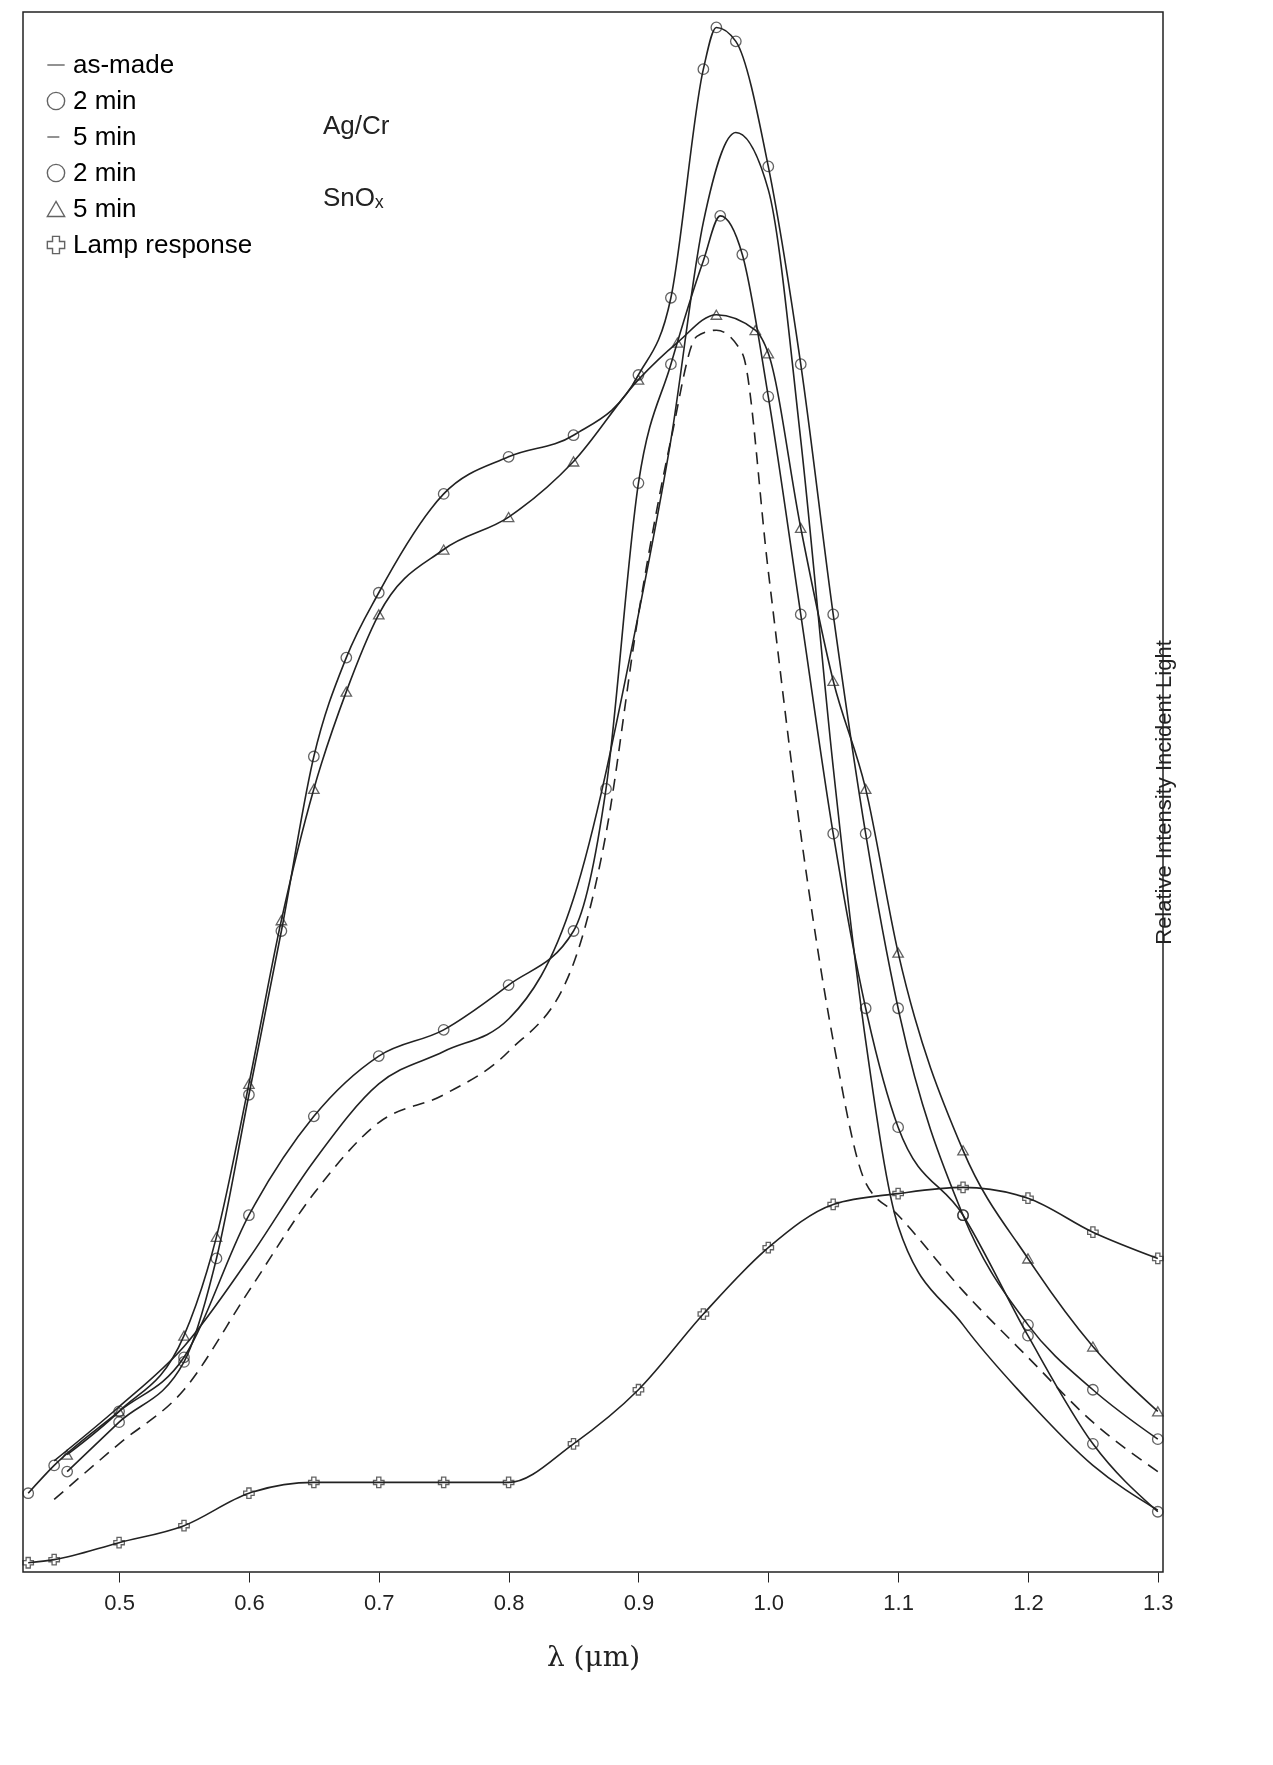 This screenshot has width=1273, height=1765. Describe the element at coordinates (1028, 1602) in the screenshot. I see `x-tick-label: 1.2` at that location.